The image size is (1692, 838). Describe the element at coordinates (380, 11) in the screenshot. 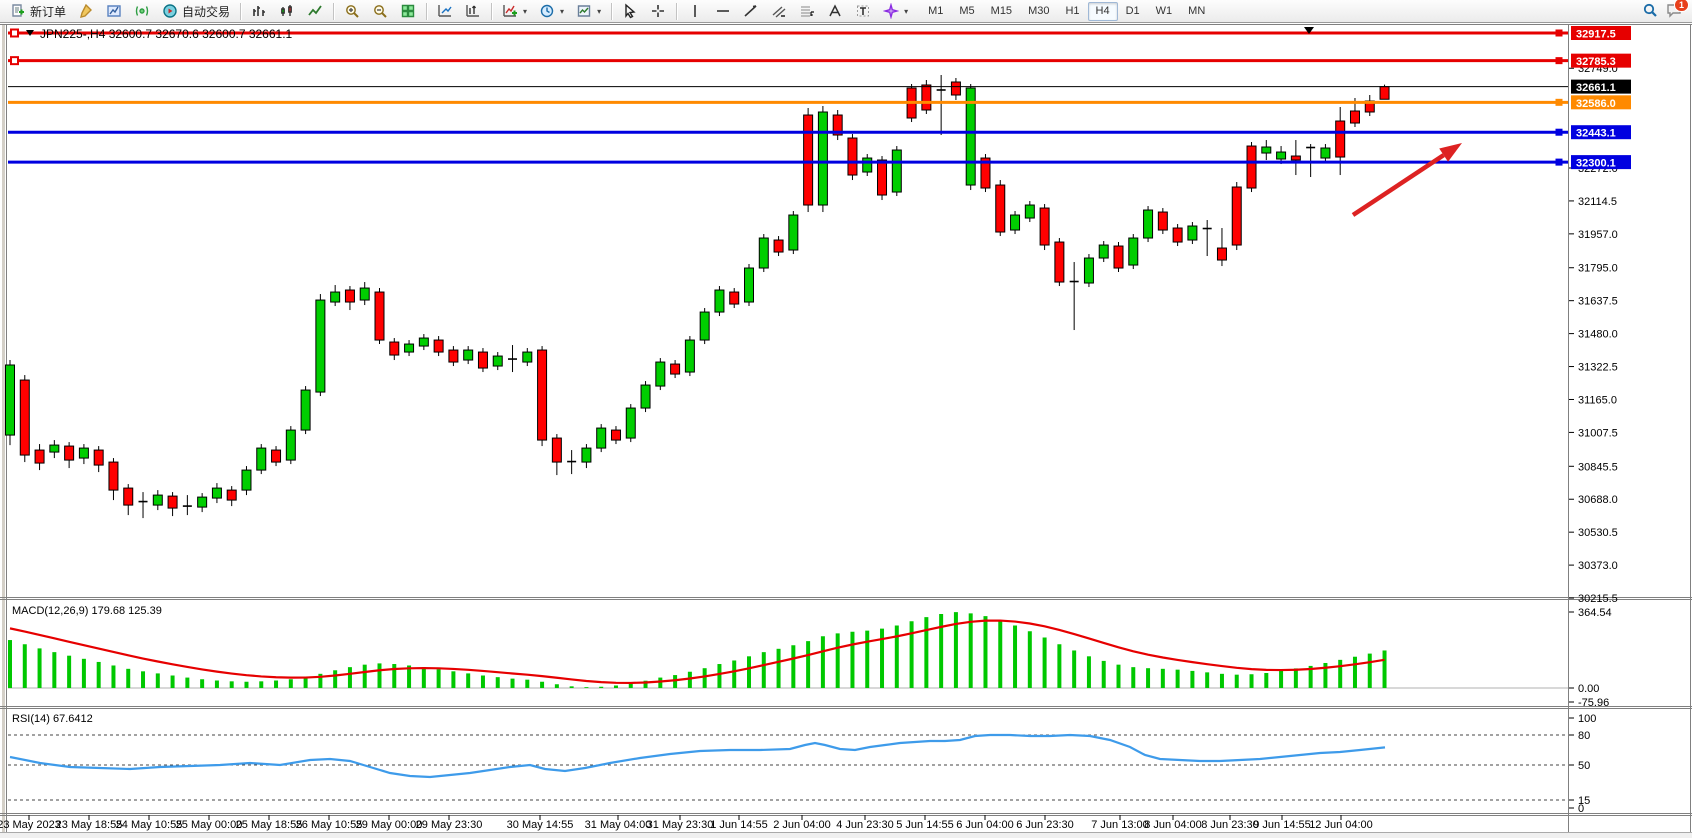

I see `zoom-out-button` at that location.